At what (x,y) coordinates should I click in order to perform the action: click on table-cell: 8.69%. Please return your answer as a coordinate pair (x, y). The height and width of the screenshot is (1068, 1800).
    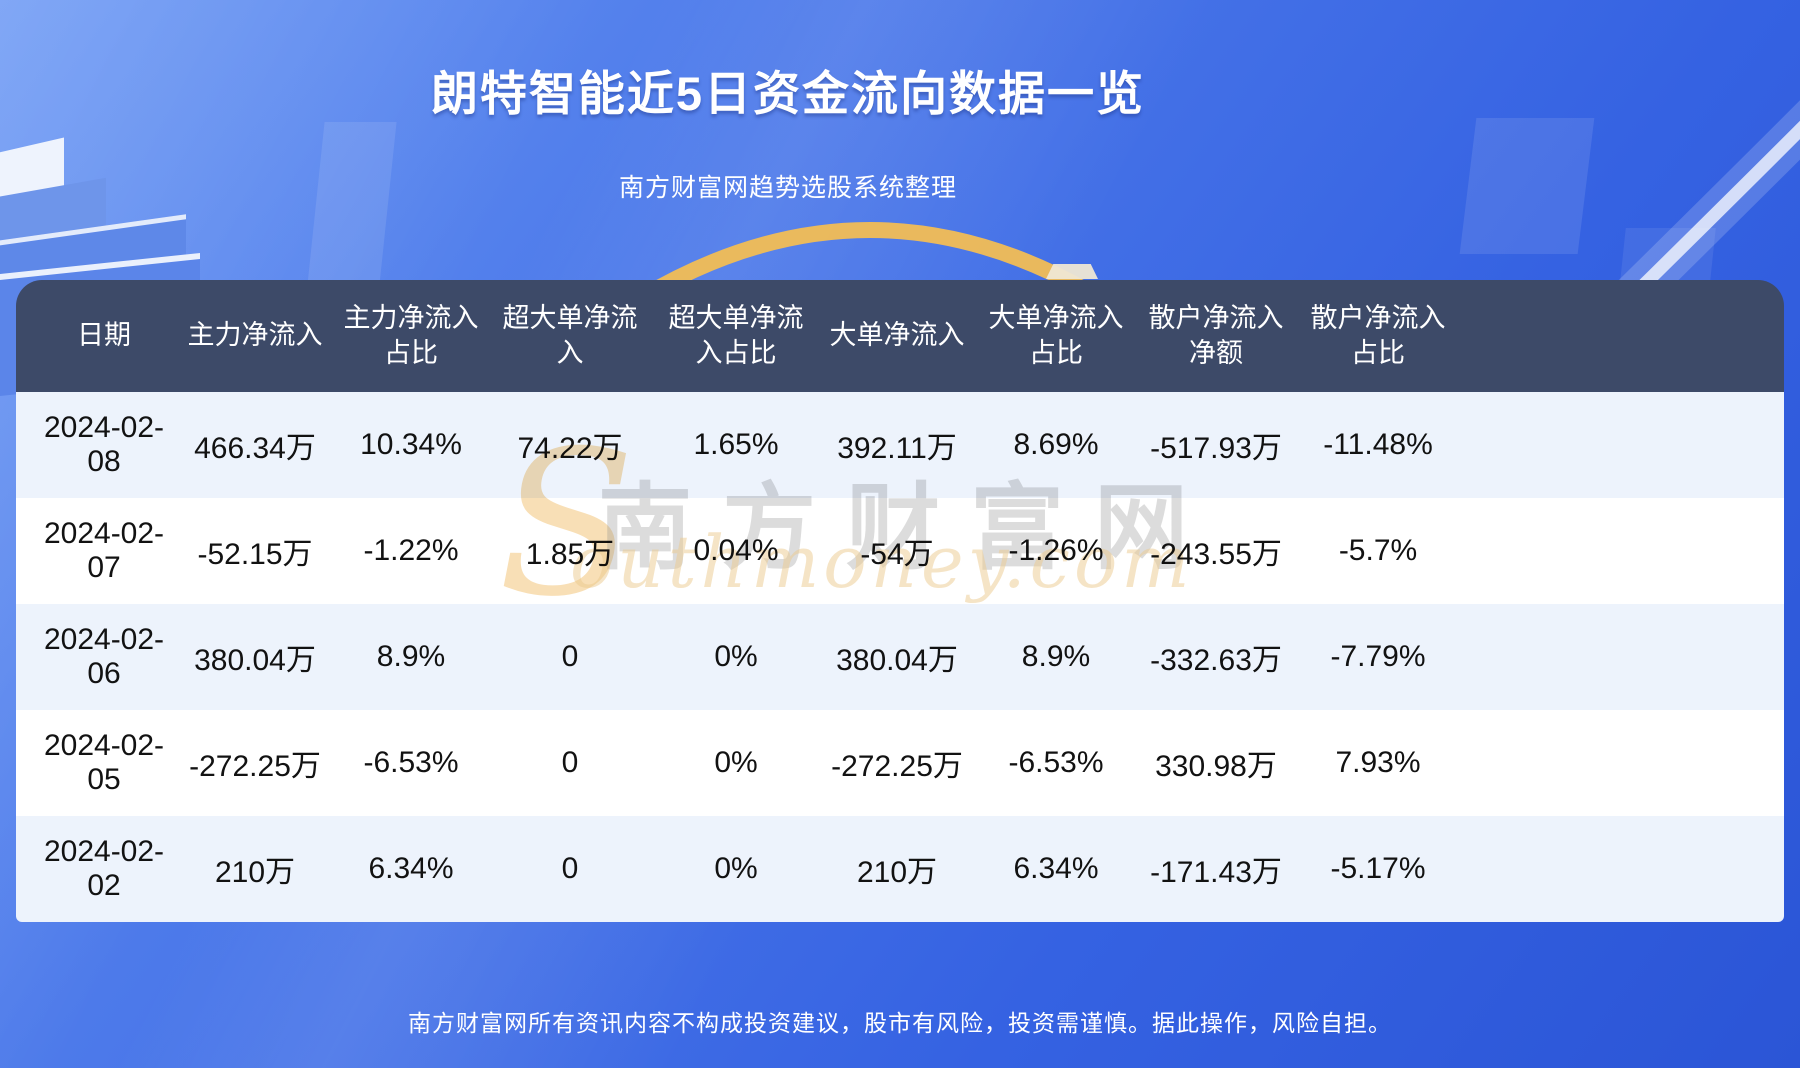
    Looking at the image, I should click on (1056, 444).